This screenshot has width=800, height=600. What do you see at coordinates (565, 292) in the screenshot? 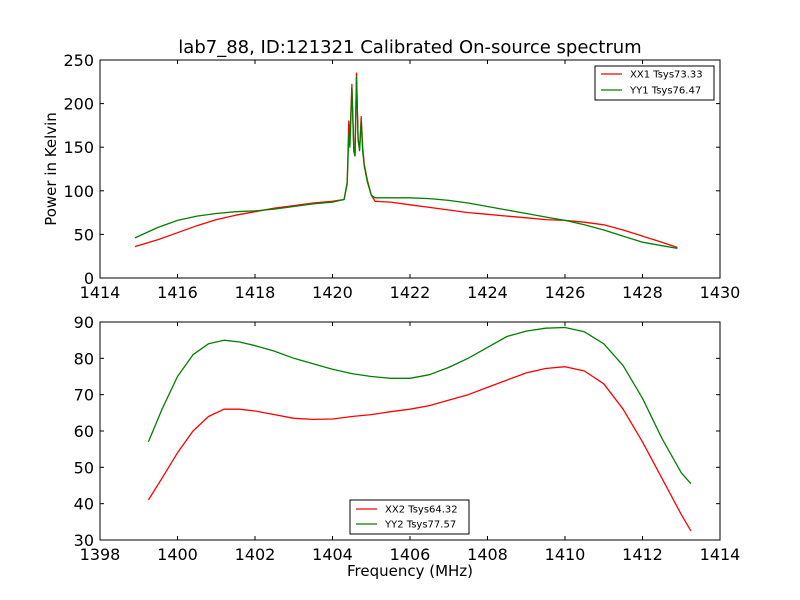
I see `top-x-tick-label: 1426` at bounding box center [565, 292].